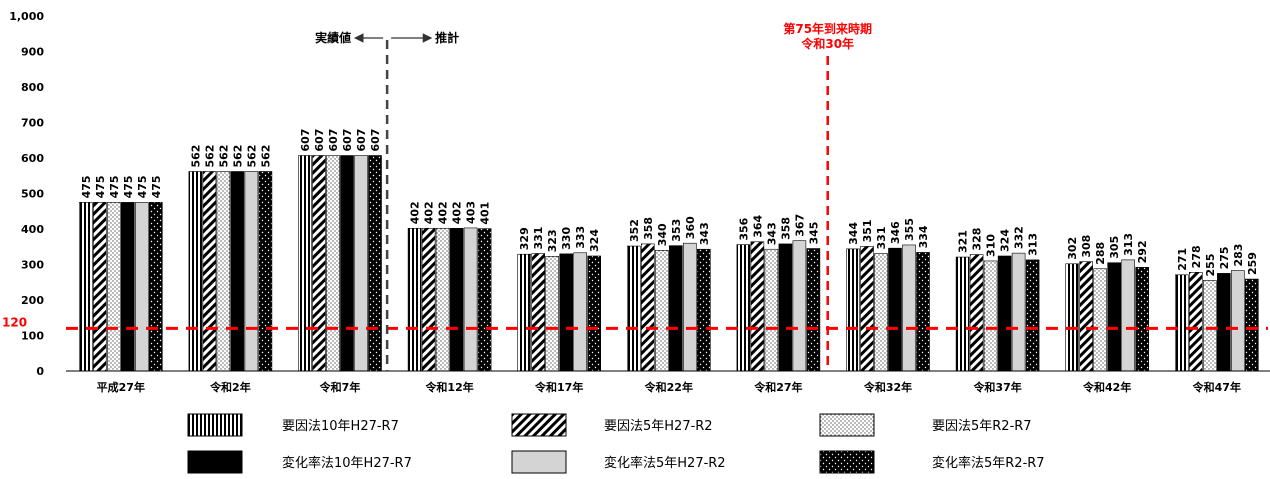  Describe the element at coordinates (923, 236) in the screenshot. I see `data-label: 334` at that location.